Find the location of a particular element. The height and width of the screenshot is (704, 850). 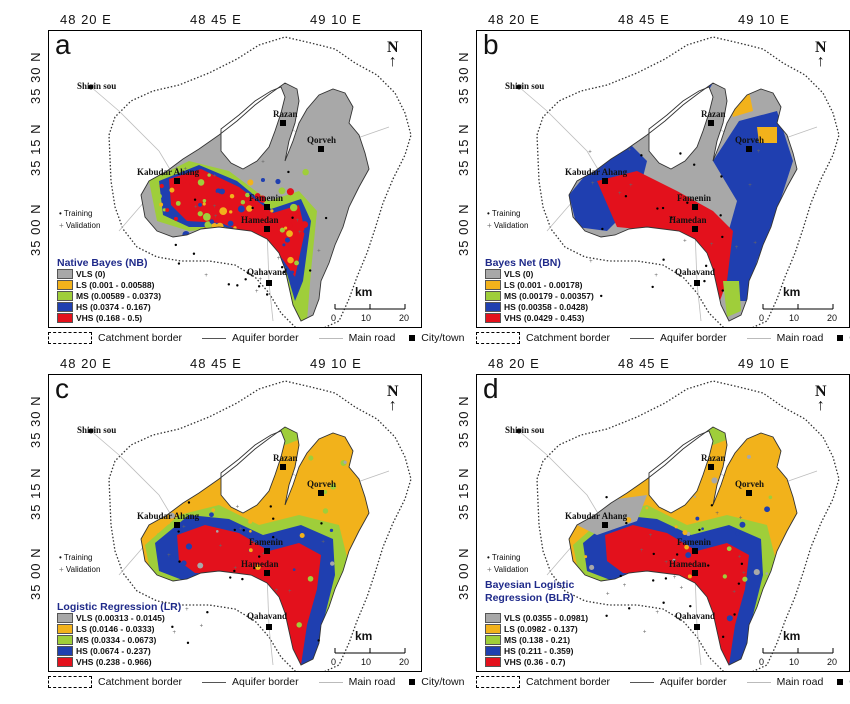

city-label-famenin: Famenin is located at coordinates (694, 542).